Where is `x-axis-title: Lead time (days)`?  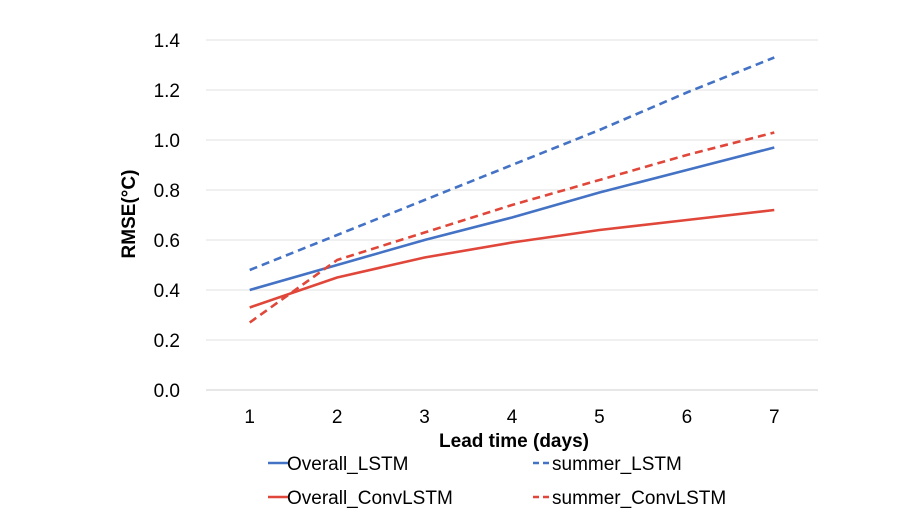 x-axis-title: Lead time (days) is located at coordinates (514, 441).